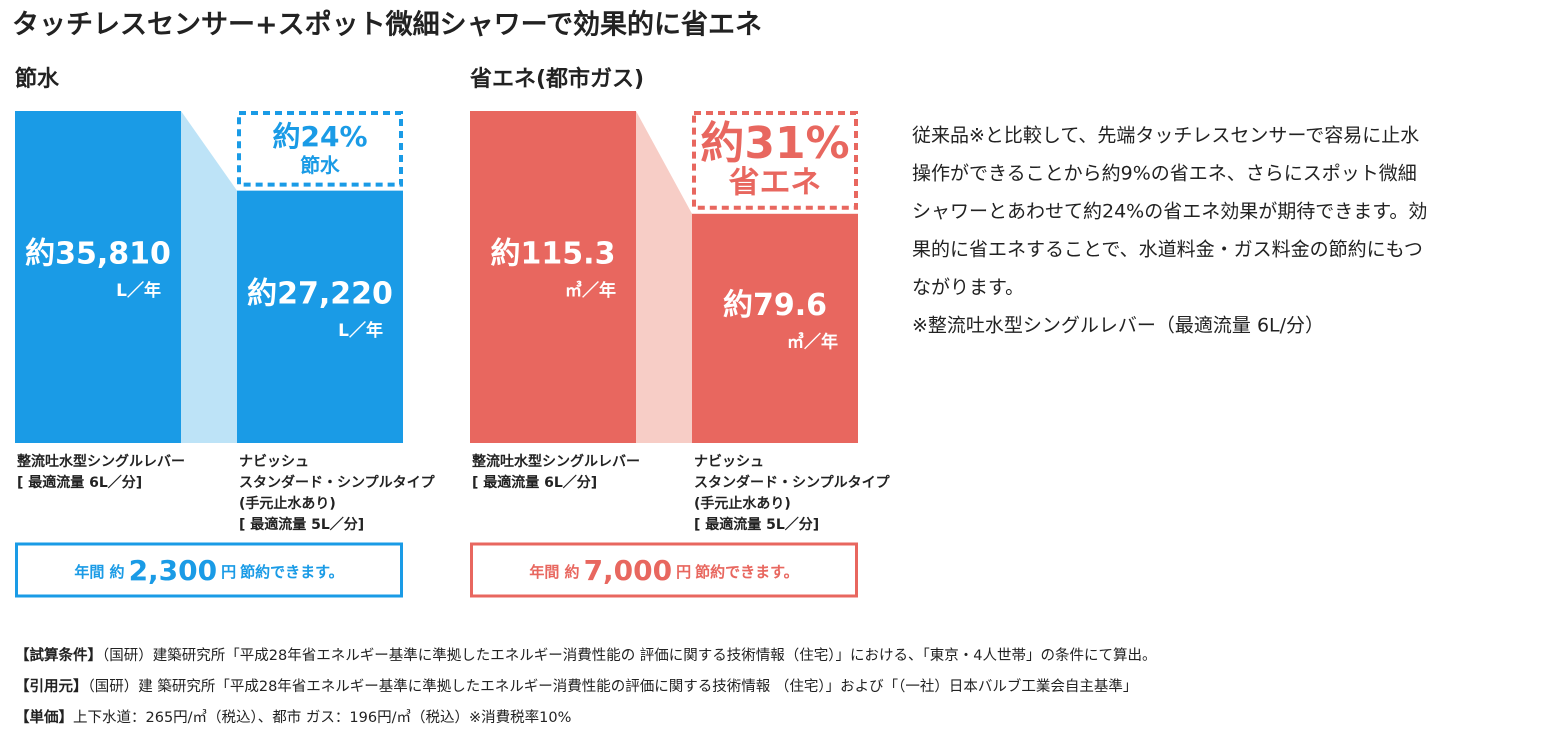  I want to click on description-line: ※整流吐水型シングルレバー（最適流量 6L/分）, so click(1118, 326).